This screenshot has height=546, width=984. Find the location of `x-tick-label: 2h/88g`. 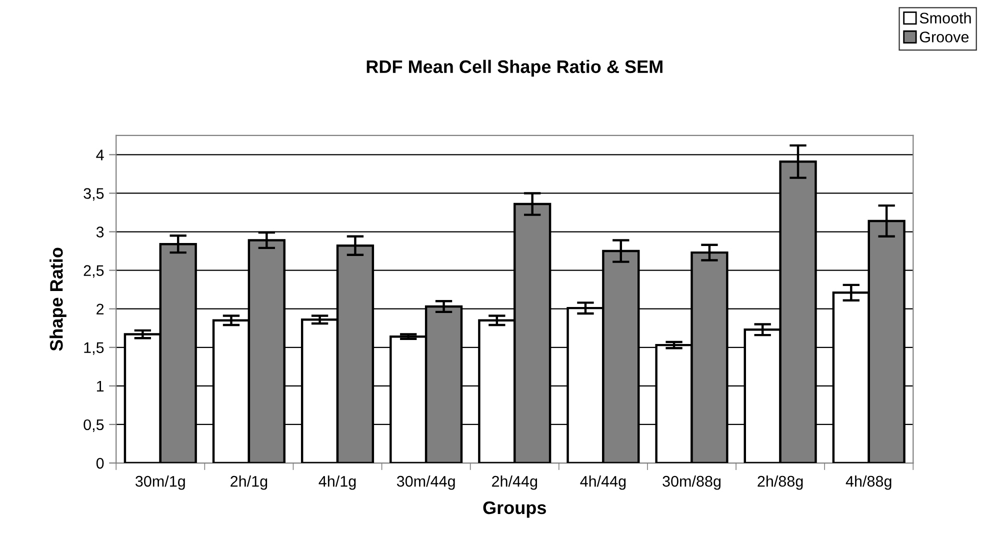

x-tick-label: 2h/88g is located at coordinates (780, 483).